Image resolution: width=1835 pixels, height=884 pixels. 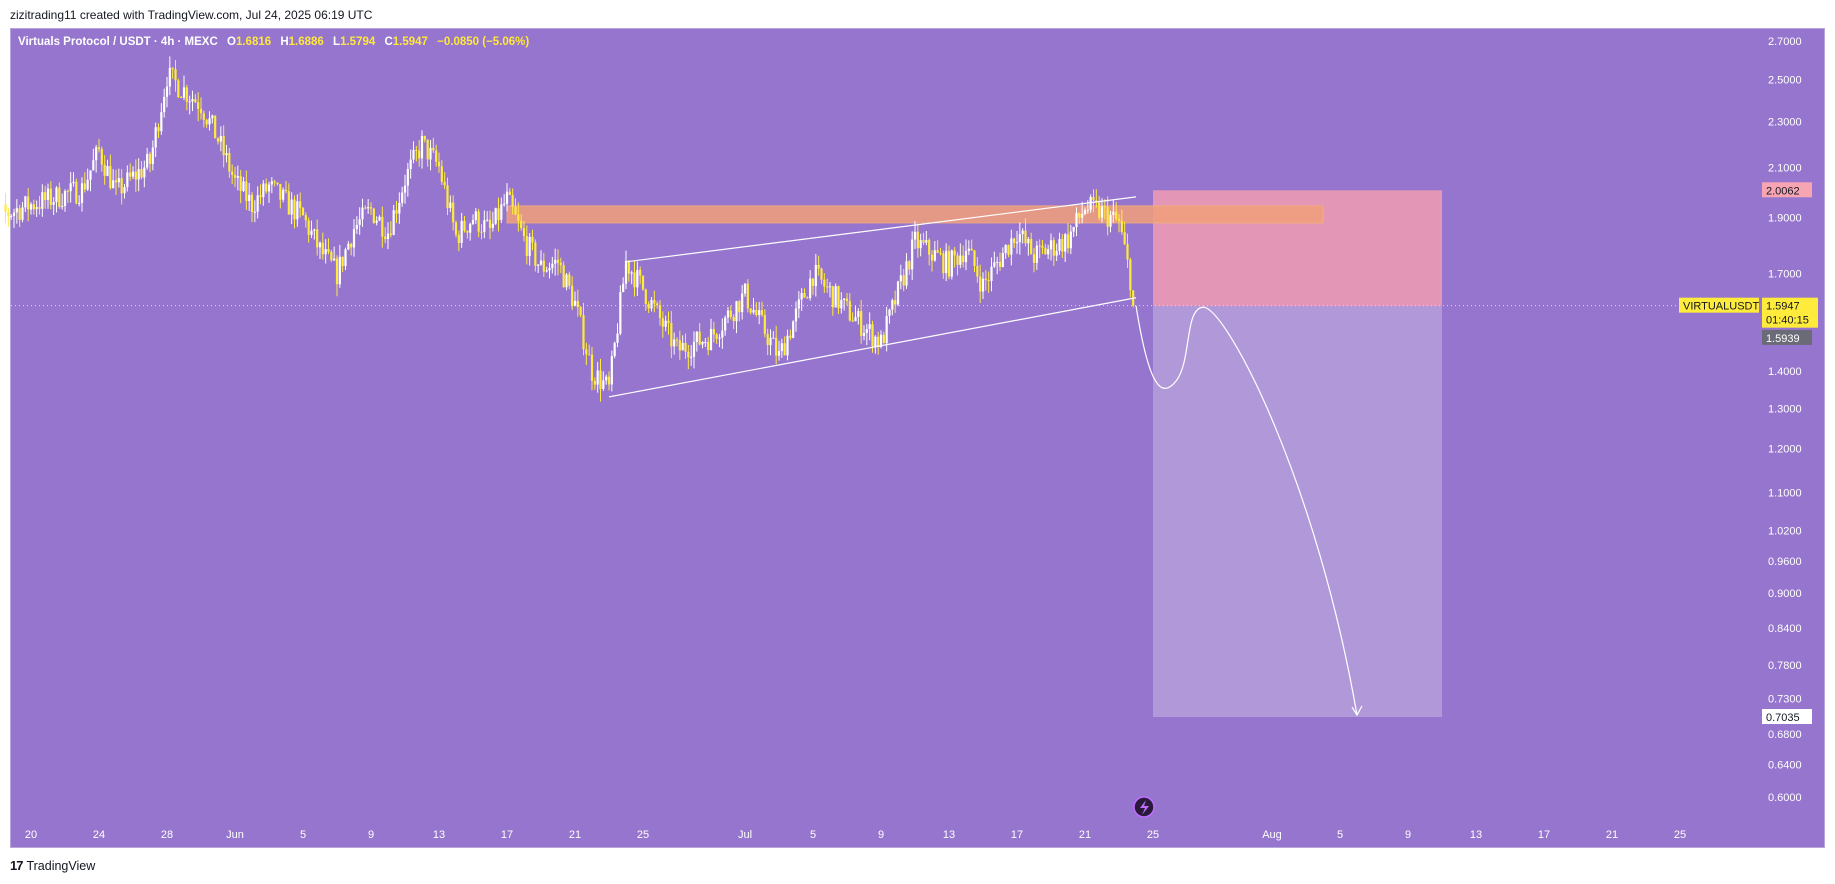 What do you see at coordinates (1783, 339) in the screenshot?
I see `entry-price-tag: 1.5939` at bounding box center [1783, 339].